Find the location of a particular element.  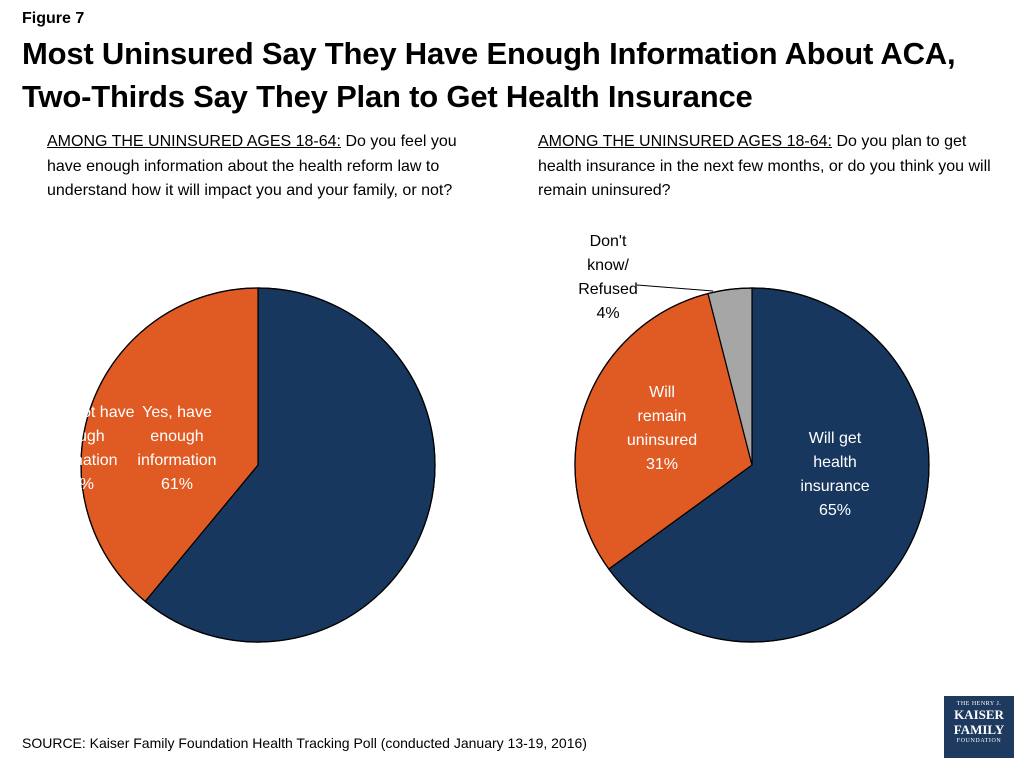

slice-label-line: Don't is located at coordinates (608, 241).